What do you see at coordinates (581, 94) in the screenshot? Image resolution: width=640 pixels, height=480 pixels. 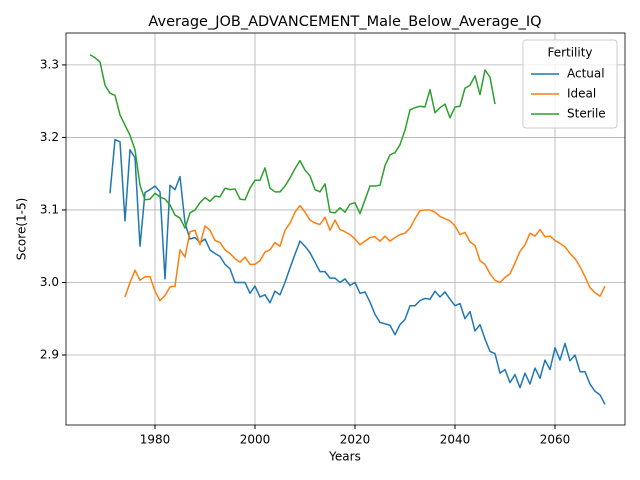 I see `legend-label: Ideal` at bounding box center [581, 94].